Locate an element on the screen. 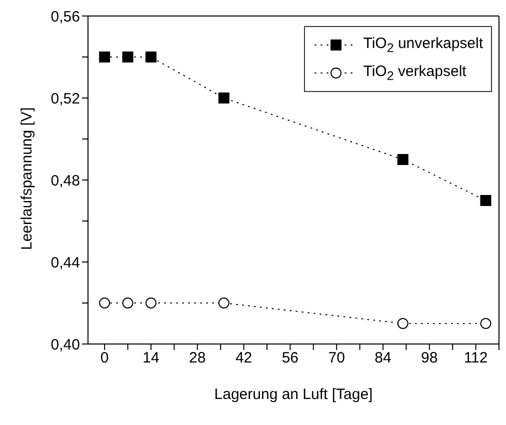 The height and width of the screenshot is (425, 506). x-tick-label: 0 is located at coordinates (104, 358).